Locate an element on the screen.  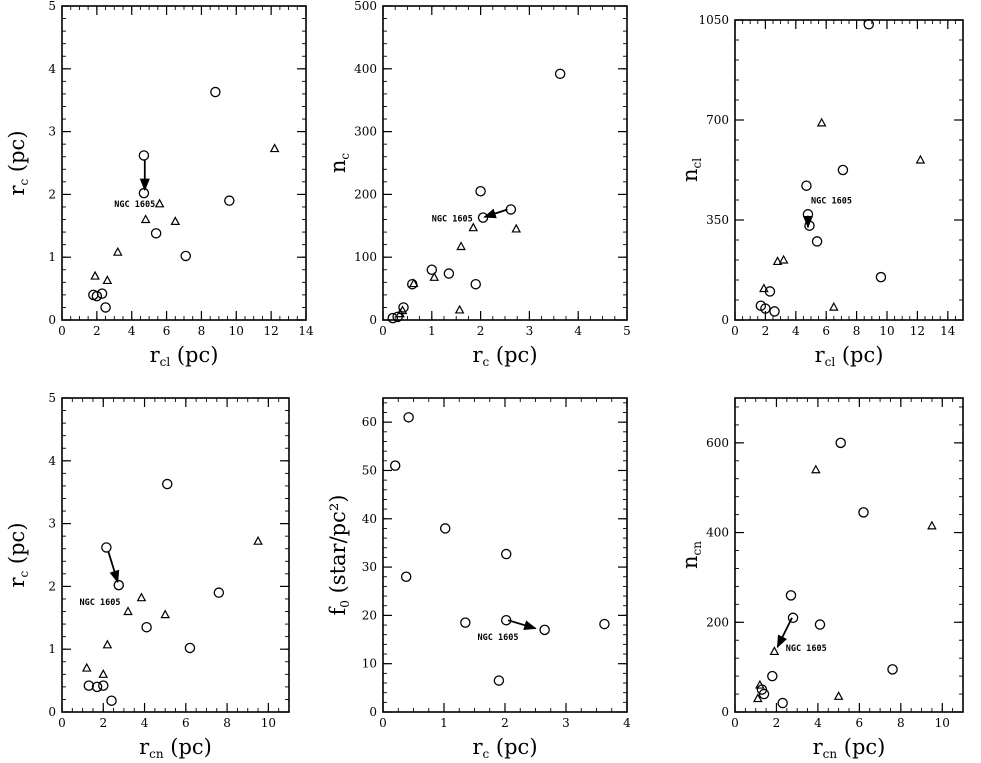
y-tick-label: 100 is located at coordinates (365, 257).